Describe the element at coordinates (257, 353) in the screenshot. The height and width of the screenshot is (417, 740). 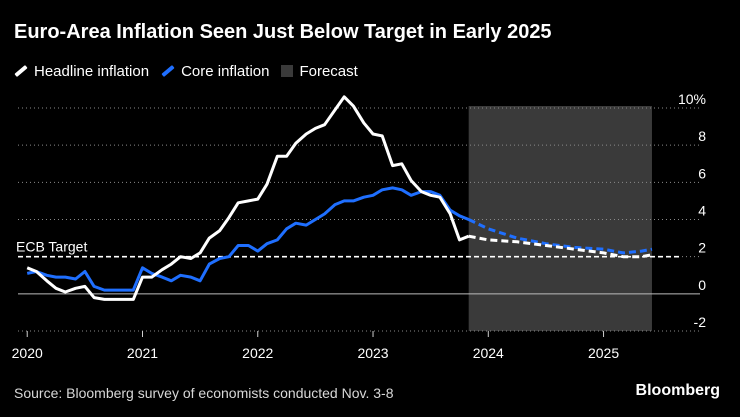
I see `x-tick-label: 2022` at that location.